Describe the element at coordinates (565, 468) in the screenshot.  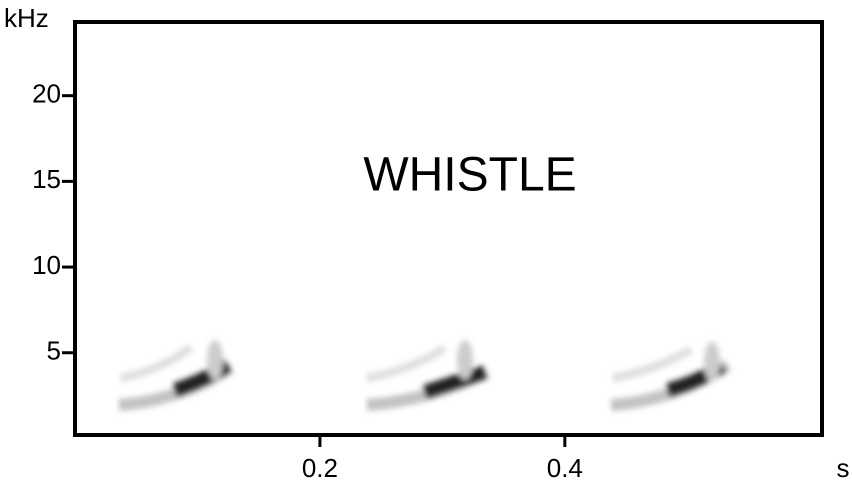
I see `x-tick-label: 0.4` at that location.